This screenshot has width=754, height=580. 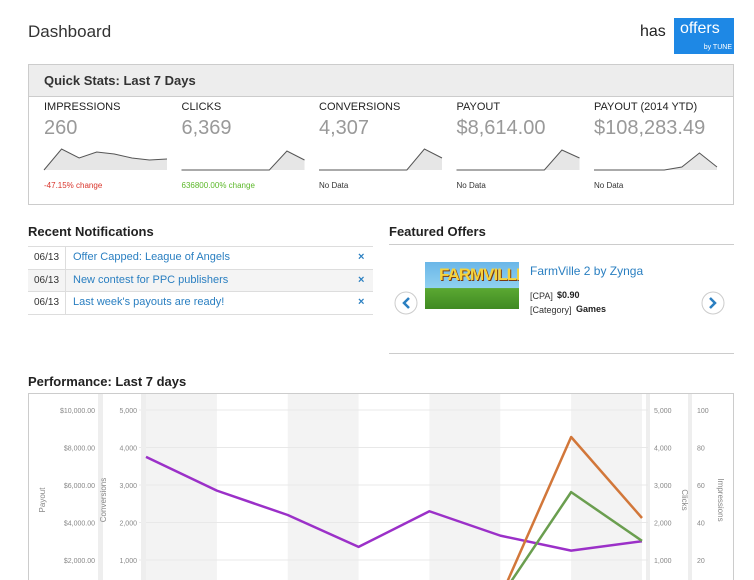 What do you see at coordinates (700, 28) in the screenshot?
I see `logo-offers: offers` at bounding box center [700, 28].